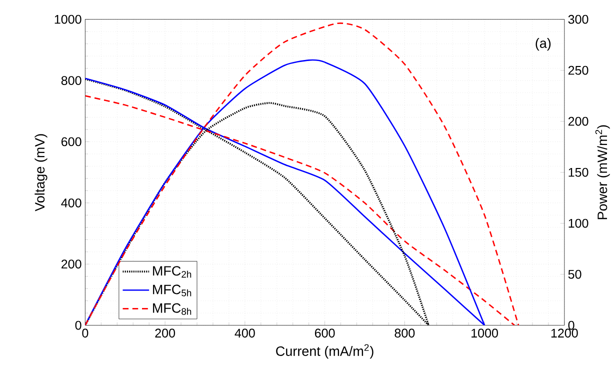 Image resolution: width=613 pixels, height=392 pixels. I want to click on legend-label: MFC$_{5h}$, so click(172, 290).